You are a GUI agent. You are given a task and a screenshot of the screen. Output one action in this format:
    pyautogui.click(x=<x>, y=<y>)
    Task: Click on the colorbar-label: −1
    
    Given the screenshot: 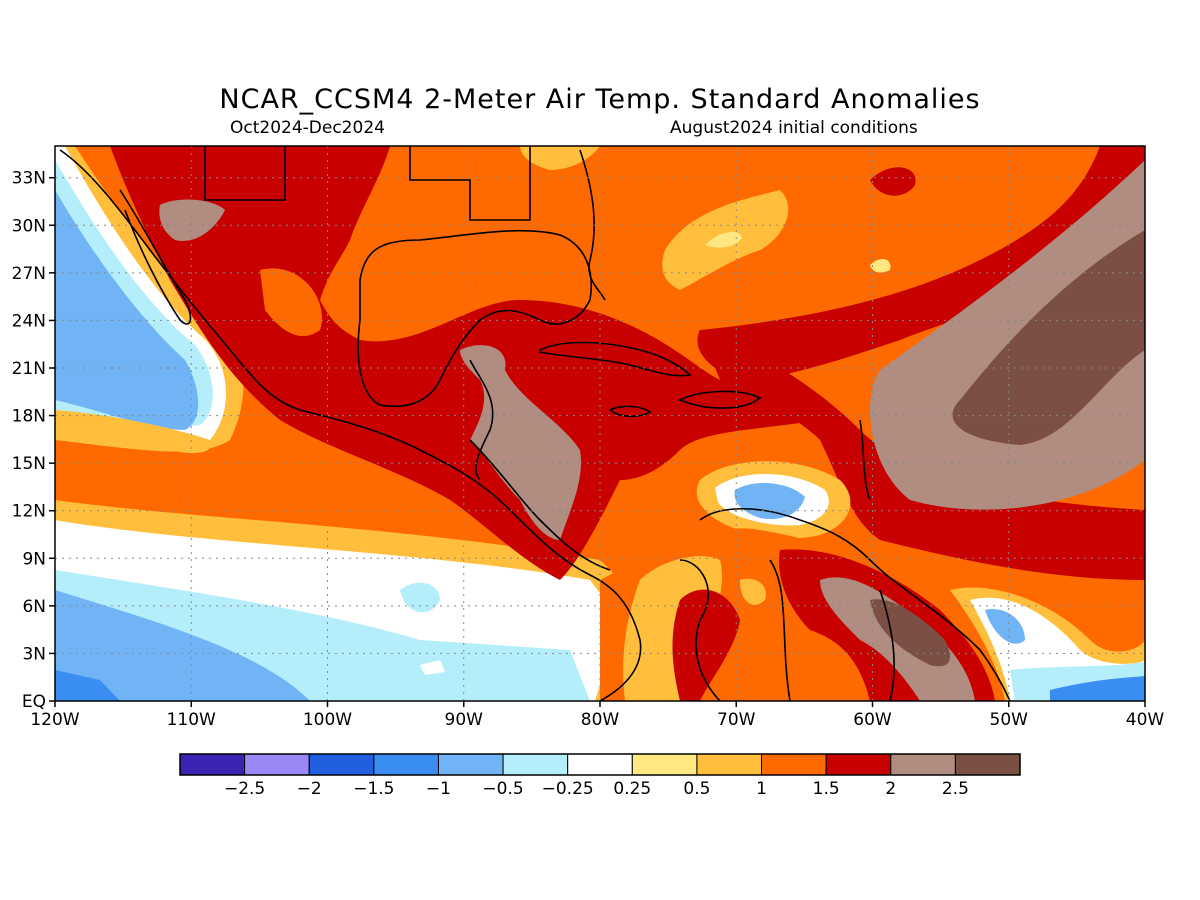 What is the action you would take?
    pyautogui.click(x=438, y=789)
    